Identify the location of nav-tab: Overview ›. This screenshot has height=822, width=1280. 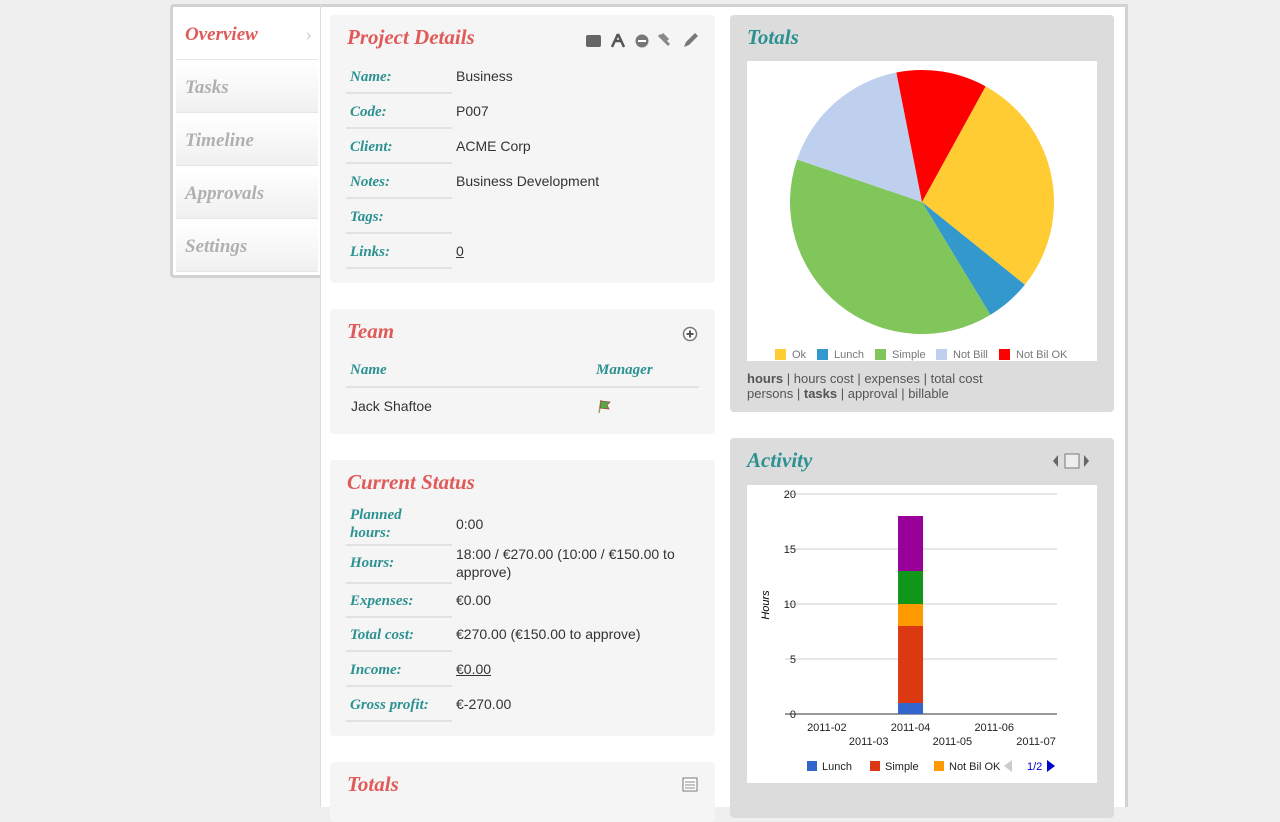
(247, 35).